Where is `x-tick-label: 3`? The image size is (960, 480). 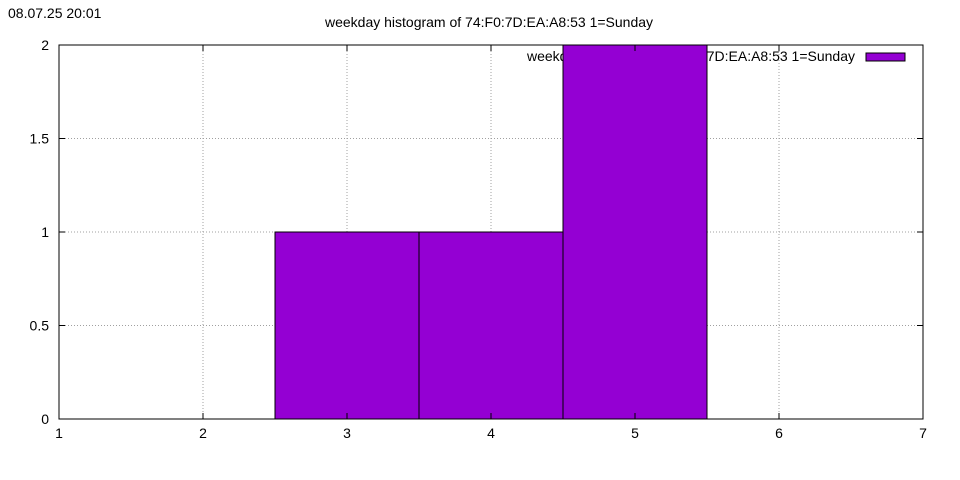
x-tick-label: 3 is located at coordinates (347, 433).